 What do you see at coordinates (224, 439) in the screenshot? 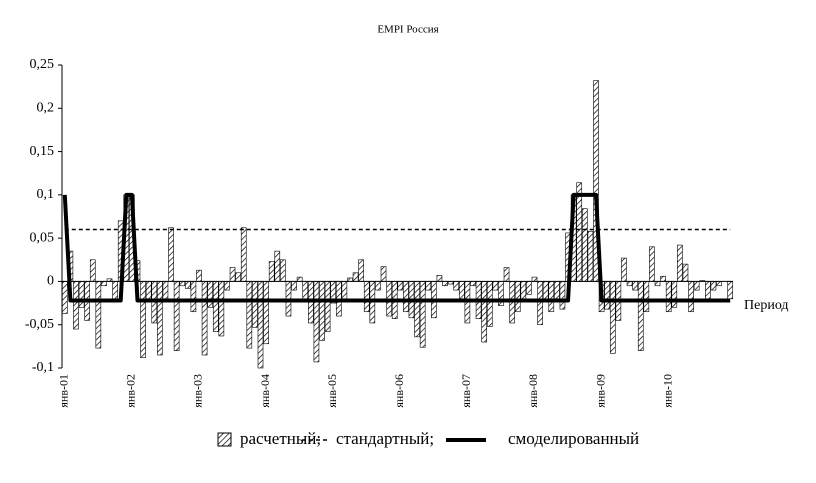
I see `legend-swatch` at bounding box center [224, 439].